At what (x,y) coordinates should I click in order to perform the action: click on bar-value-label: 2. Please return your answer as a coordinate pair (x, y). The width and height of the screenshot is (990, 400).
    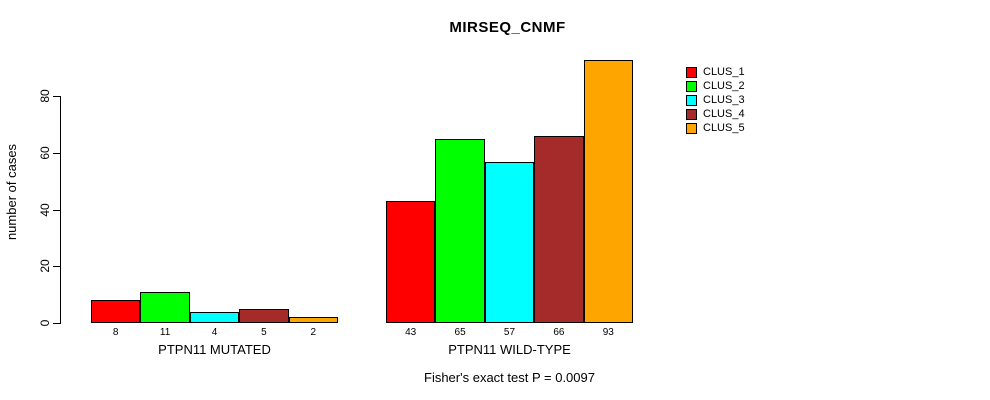
    Looking at the image, I should click on (313, 332).